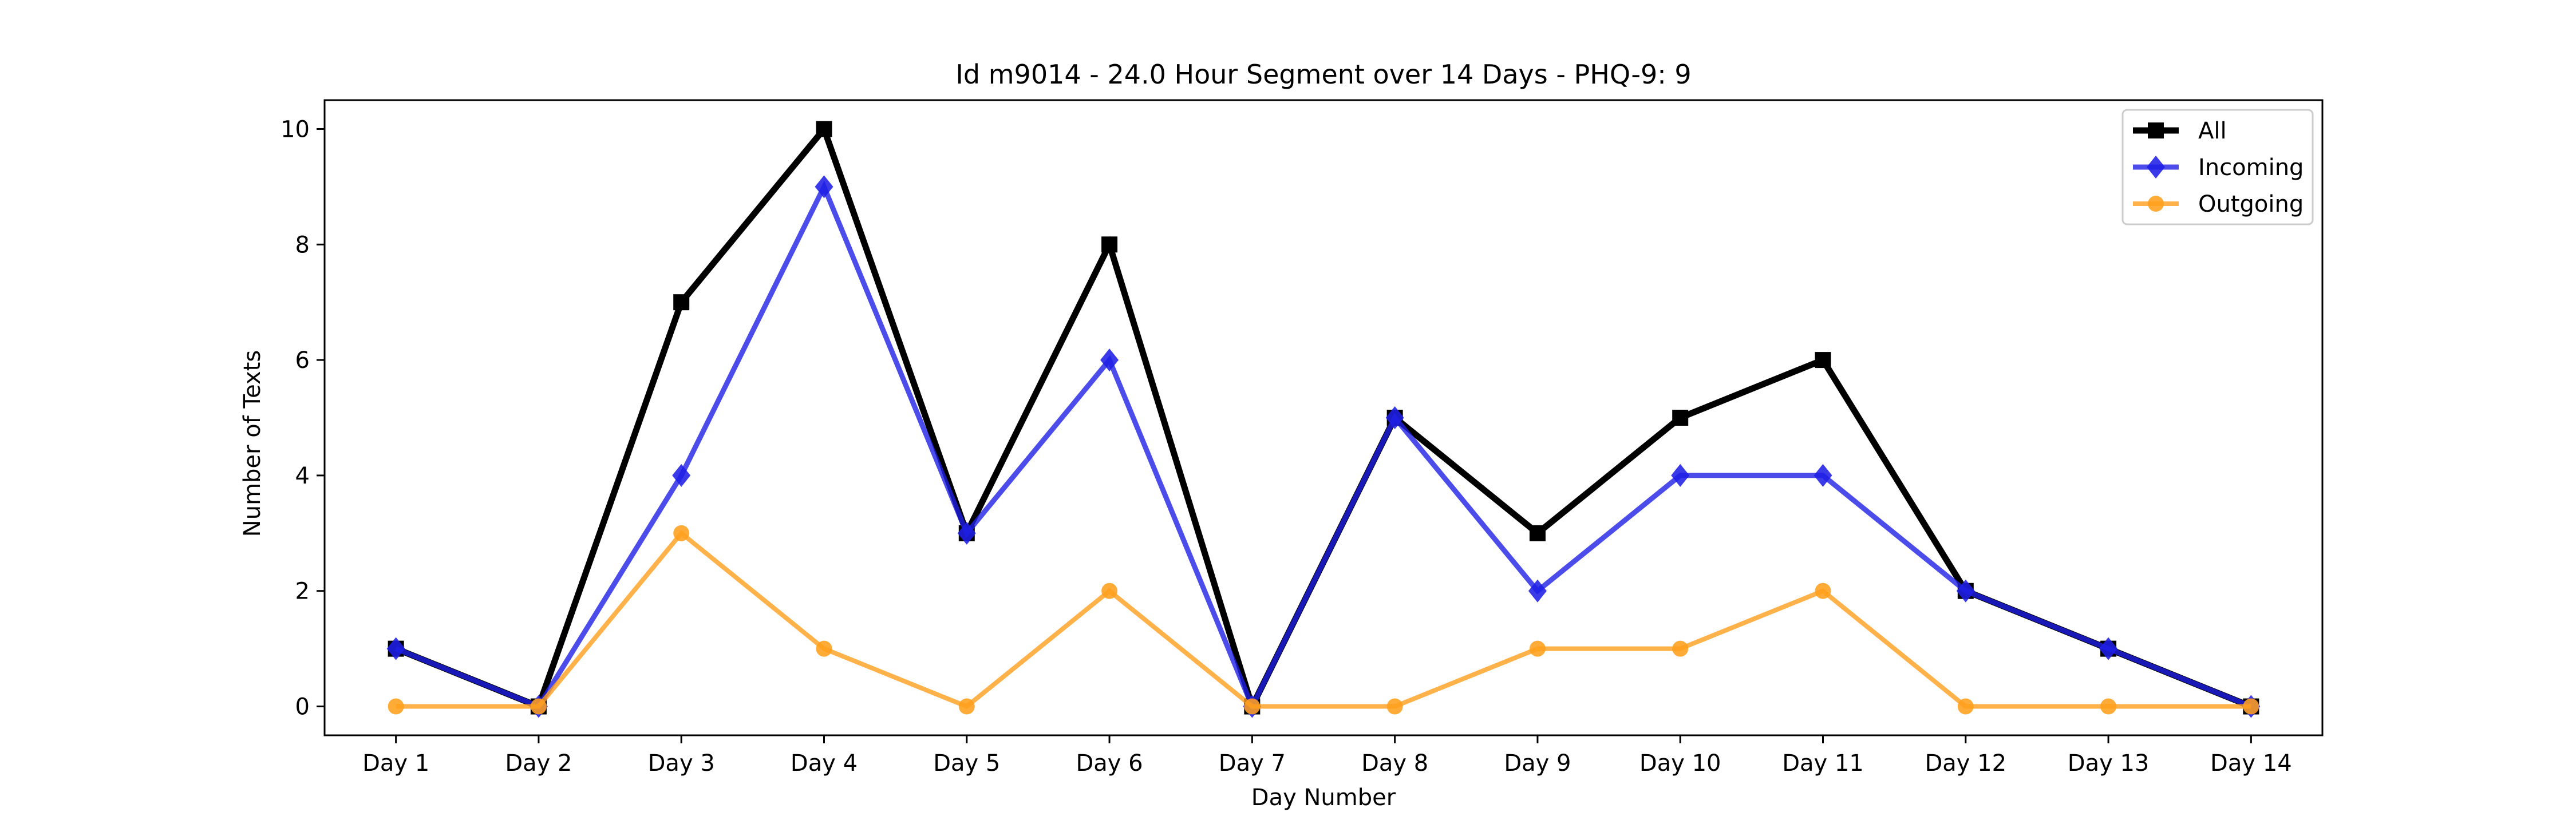 Image resolution: width=2576 pixels, height=824 pixels. I want to click on x-tick-label: Day 7, so click(1252, 763).